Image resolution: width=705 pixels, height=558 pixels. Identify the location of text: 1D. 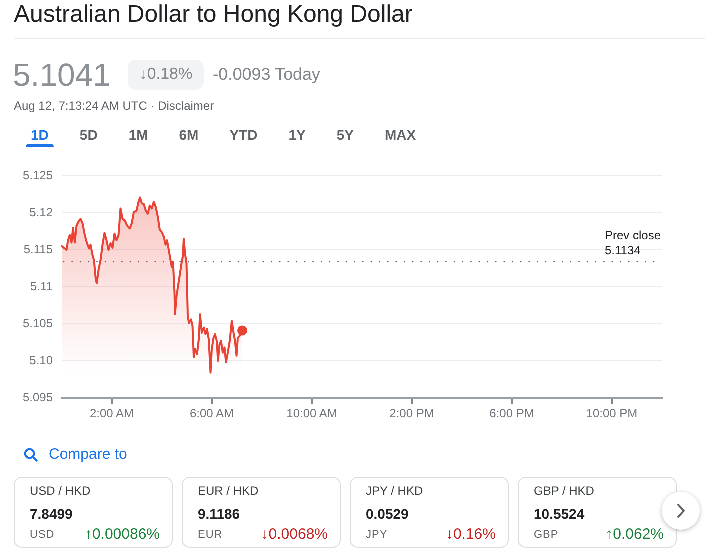
(40, 135).